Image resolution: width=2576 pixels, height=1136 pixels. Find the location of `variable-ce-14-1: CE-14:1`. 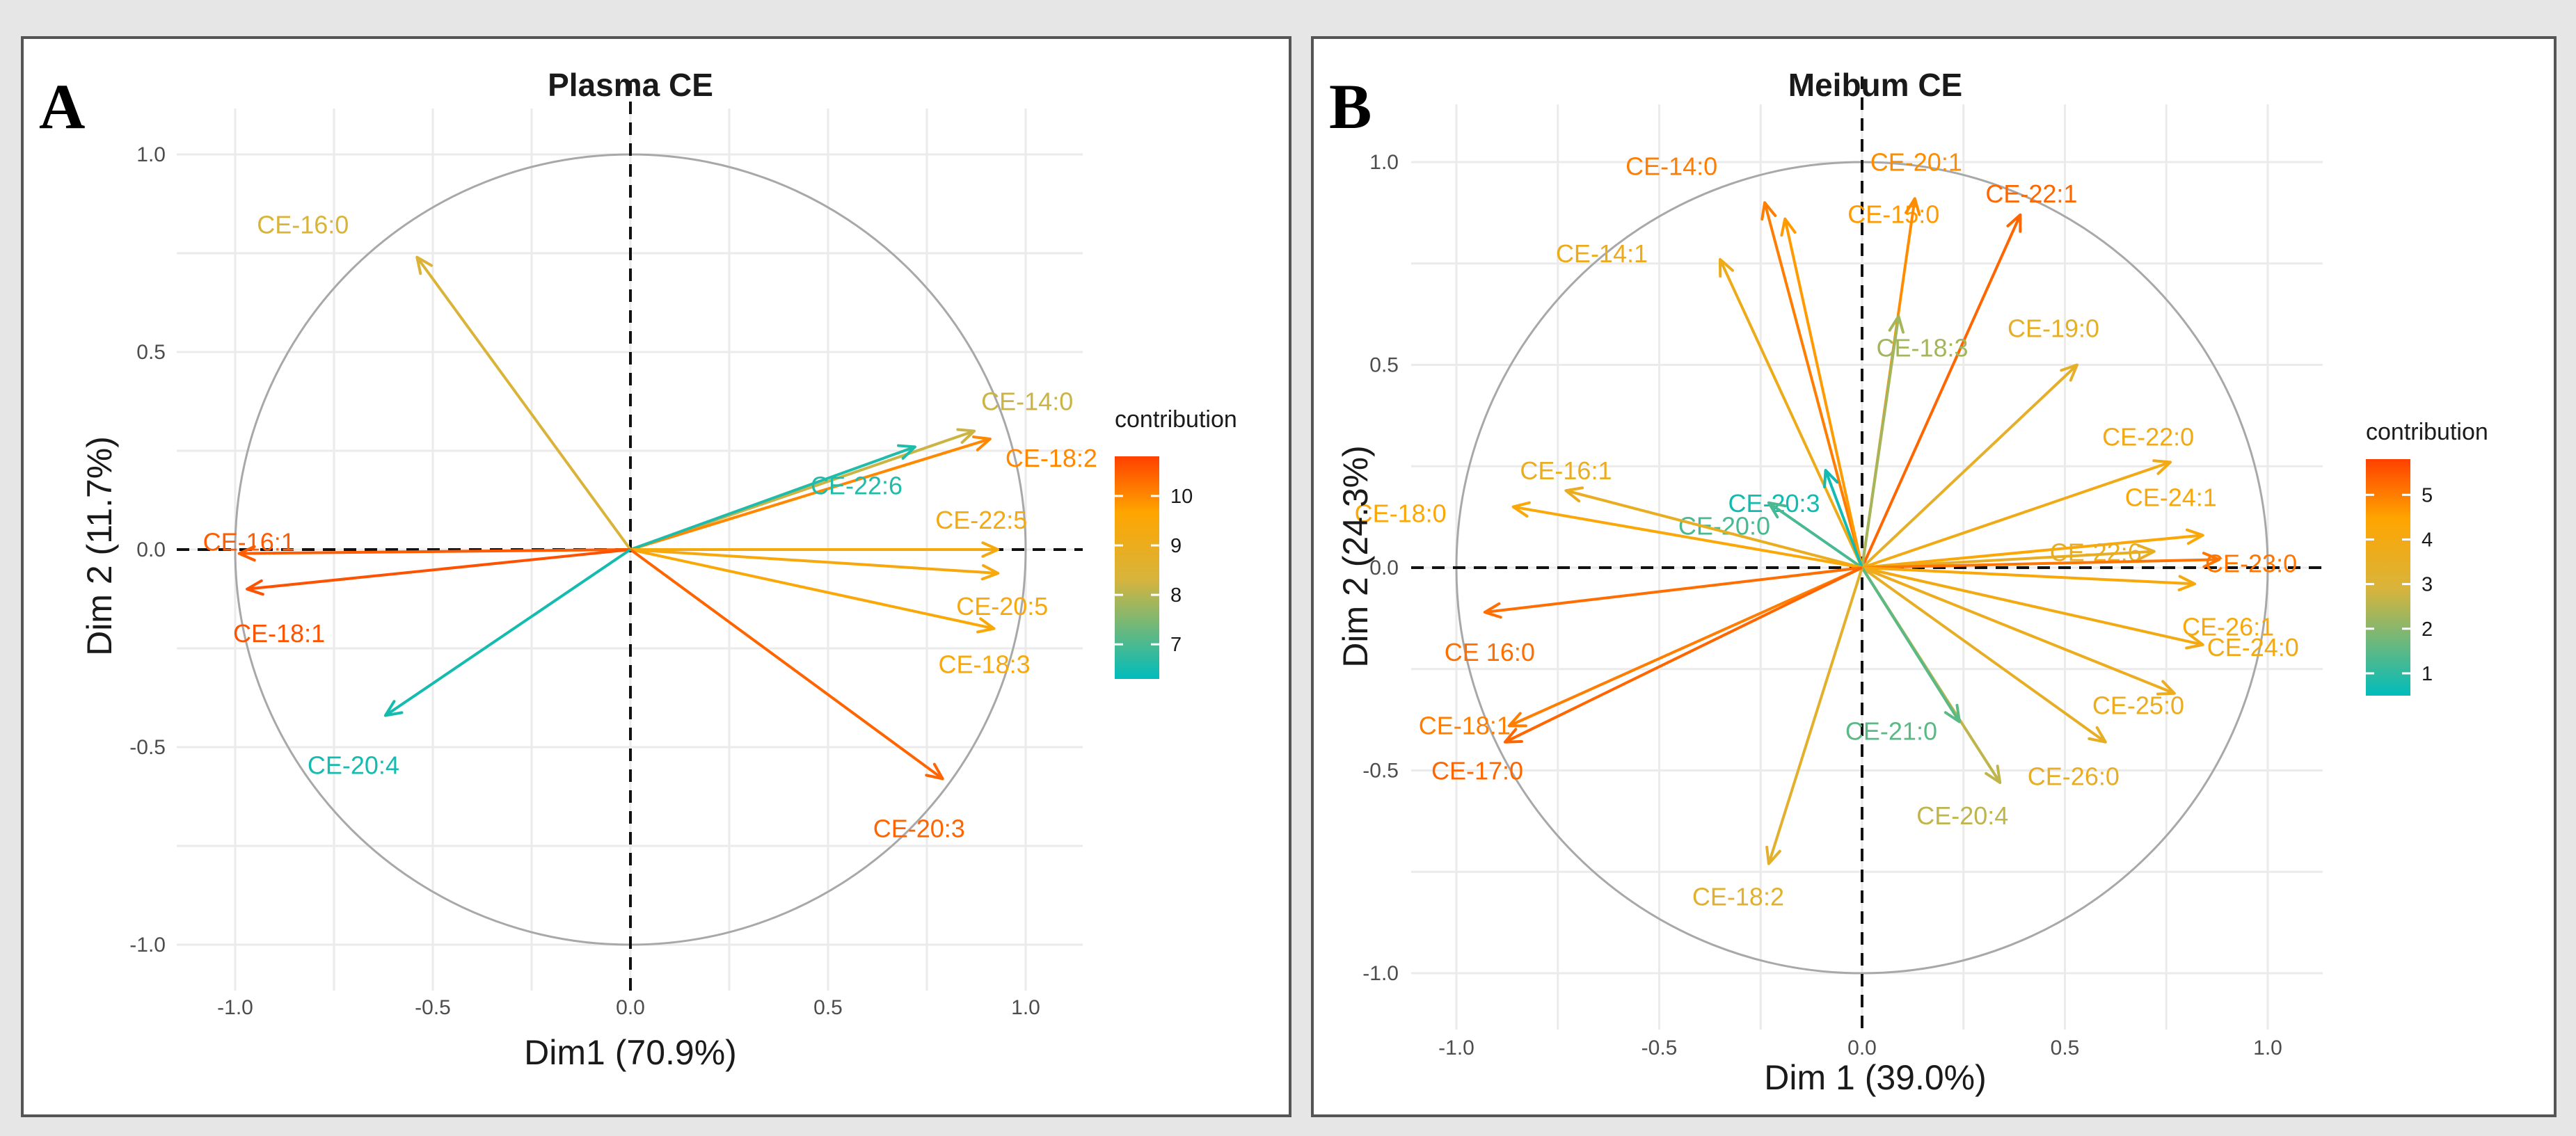

variable-ce-14-1: CE-14:1 is located at coordinates (1709, 403).